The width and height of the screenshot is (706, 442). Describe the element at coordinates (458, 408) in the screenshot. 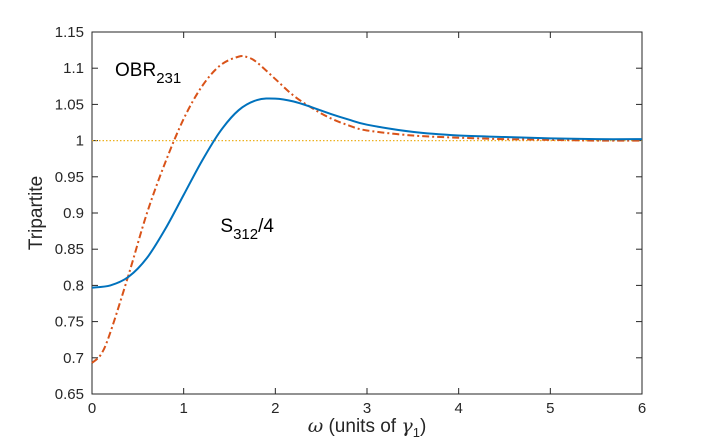

I see `x-tick-label: 4` at that location.